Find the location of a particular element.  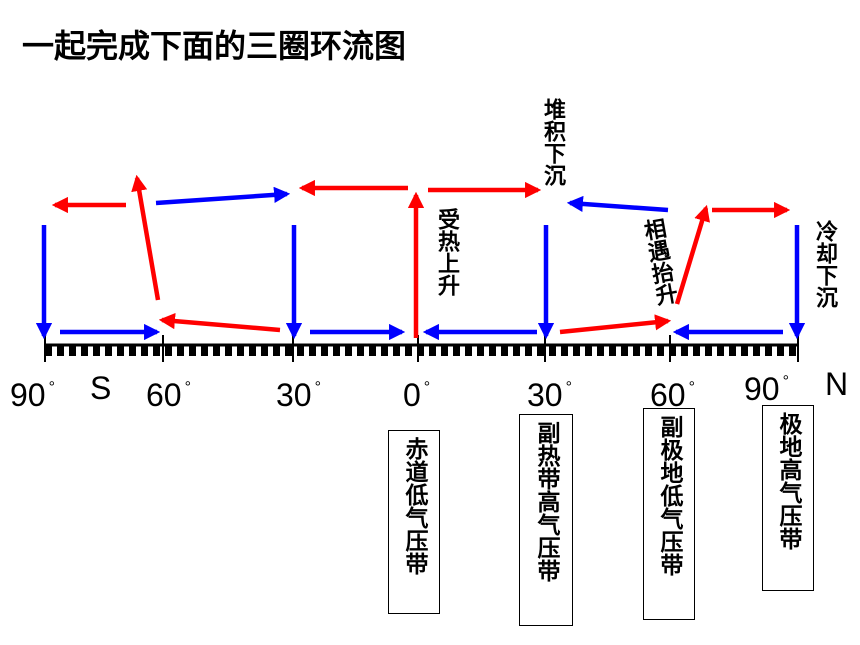

latitude-axis is located at coordinates (421, 348).